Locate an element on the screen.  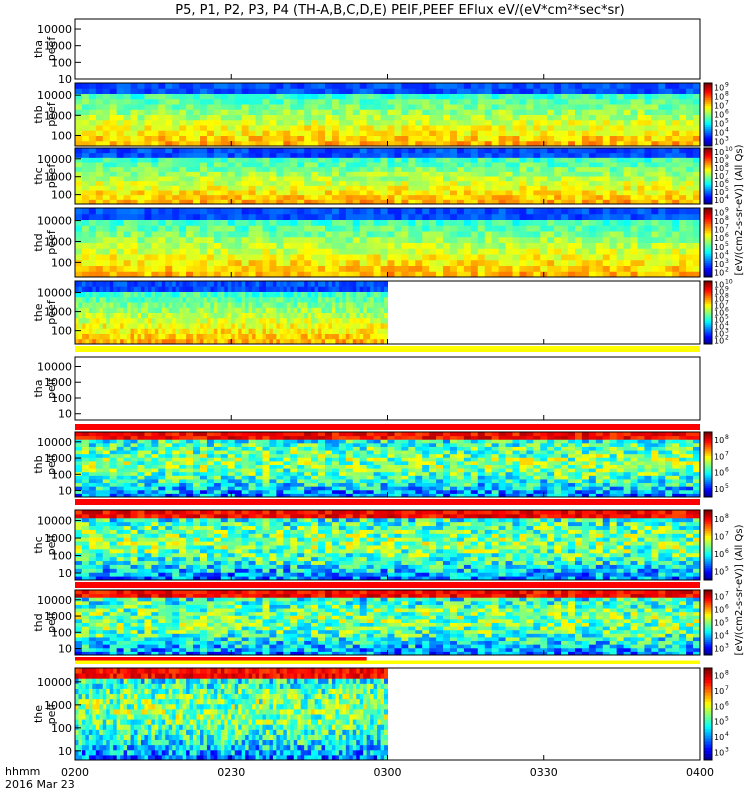
colorbar-frame is located at coordinates (708, 312).